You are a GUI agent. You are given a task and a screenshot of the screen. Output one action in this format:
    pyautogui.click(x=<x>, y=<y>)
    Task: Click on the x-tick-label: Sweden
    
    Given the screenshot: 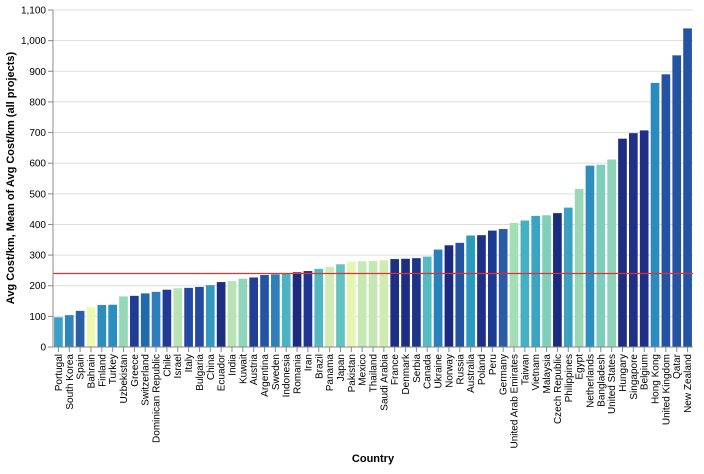 What is the action you would take?
    pyautogui.click(x=276, y=372)
    